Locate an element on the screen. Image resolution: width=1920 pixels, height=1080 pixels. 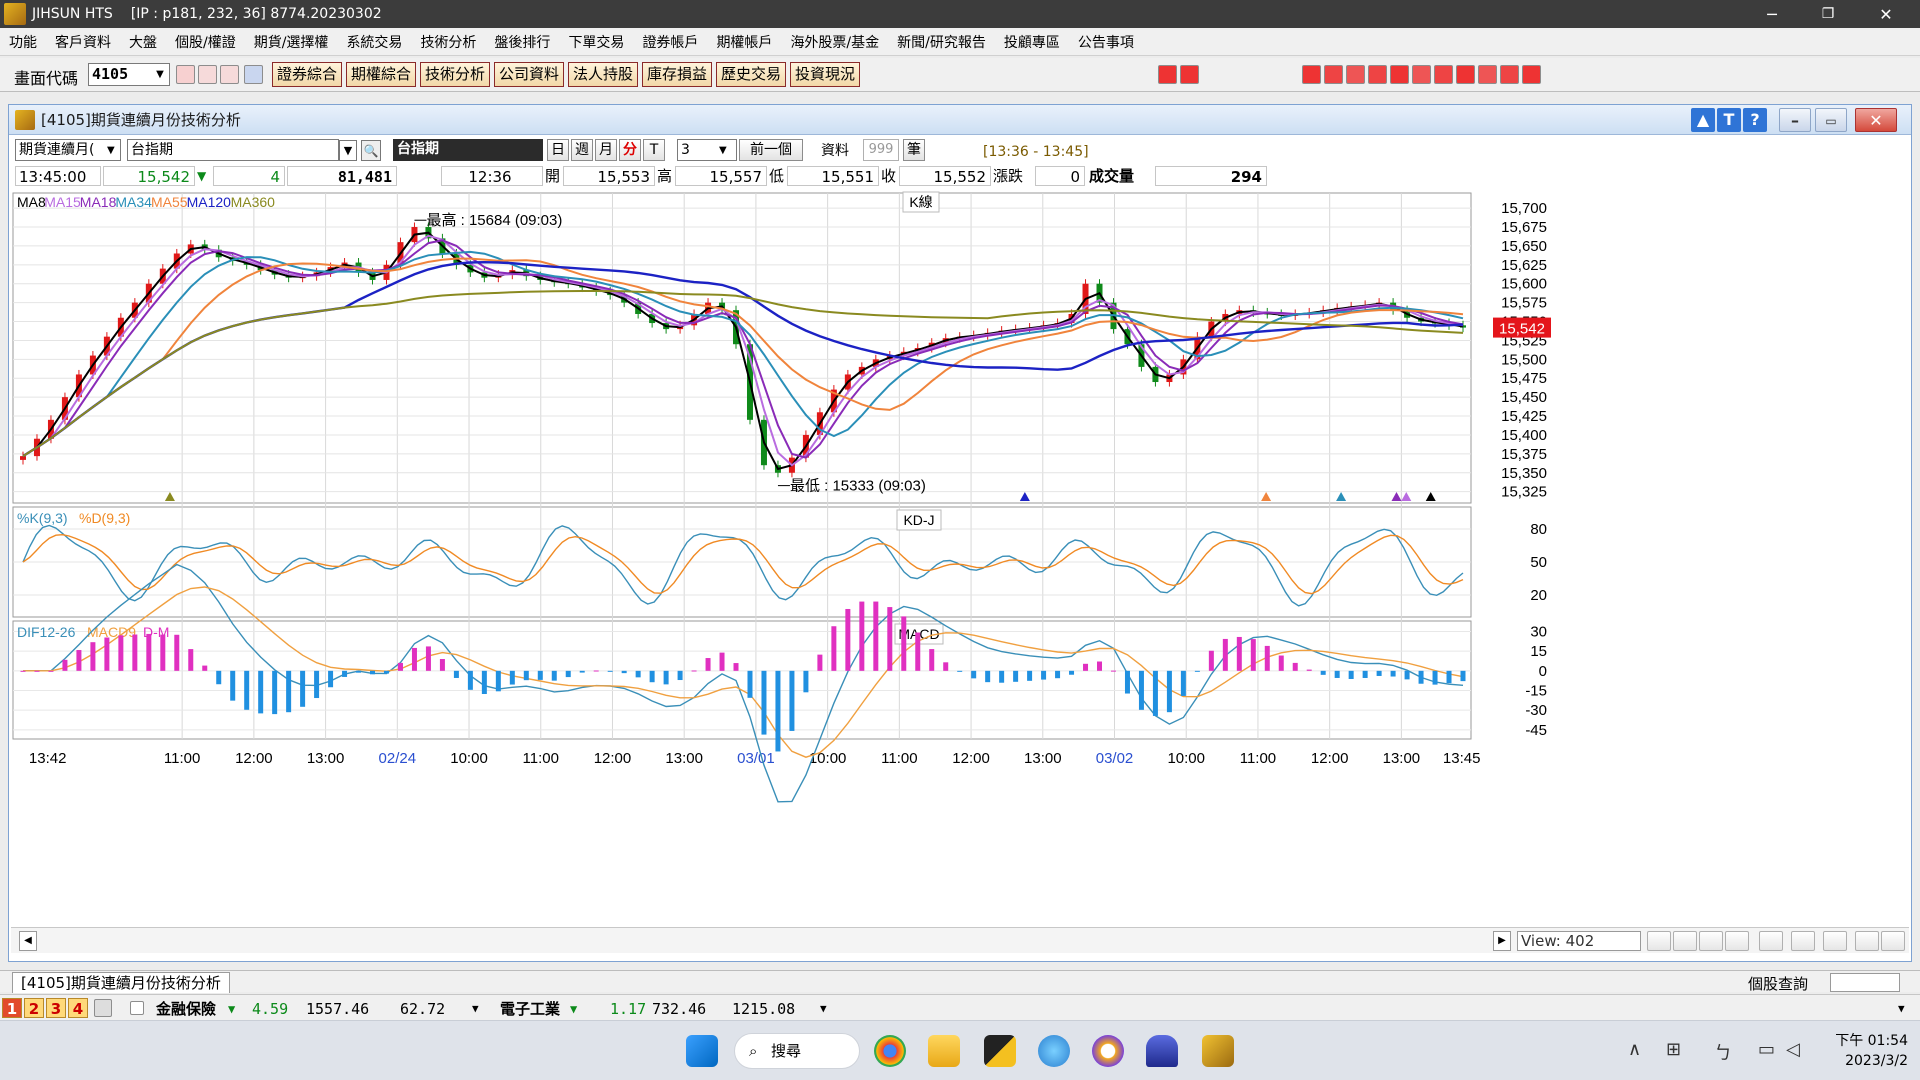
ticker-item2-dropdown-icon: ▼ is located at coordinates (823, 1008).